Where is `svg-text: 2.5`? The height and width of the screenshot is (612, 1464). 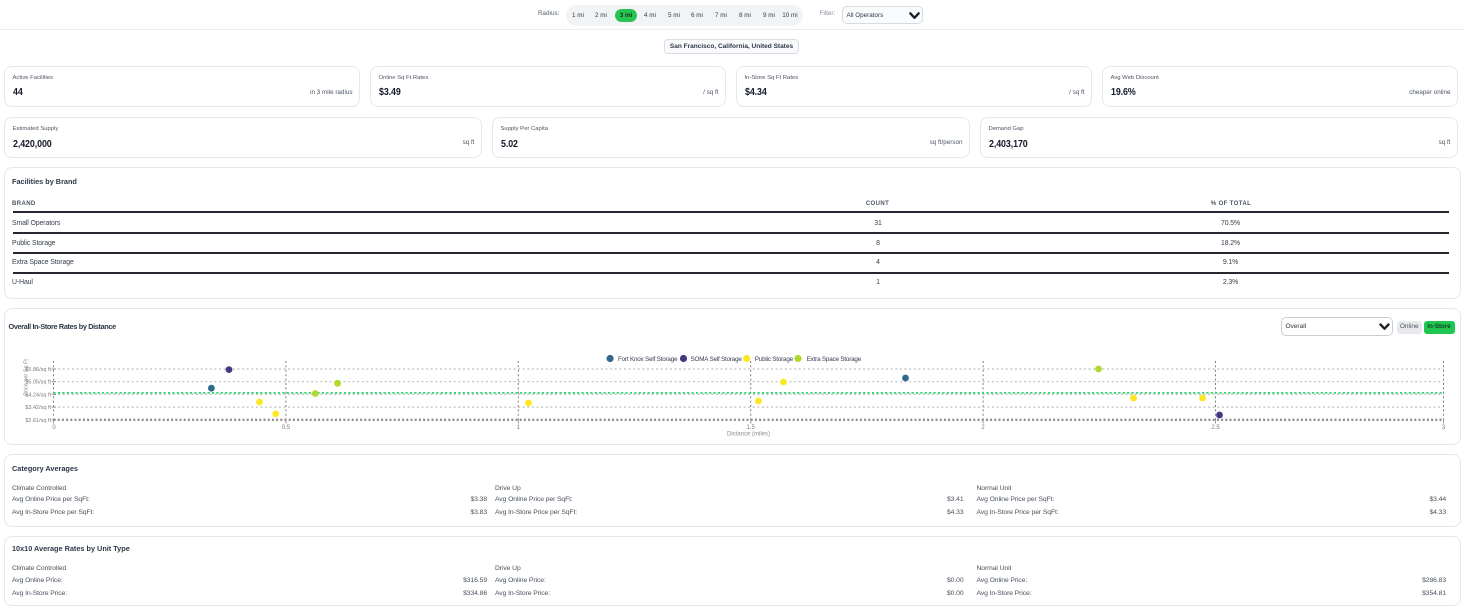 svg-text: 2.5 is located at coordinates (1215, 428).